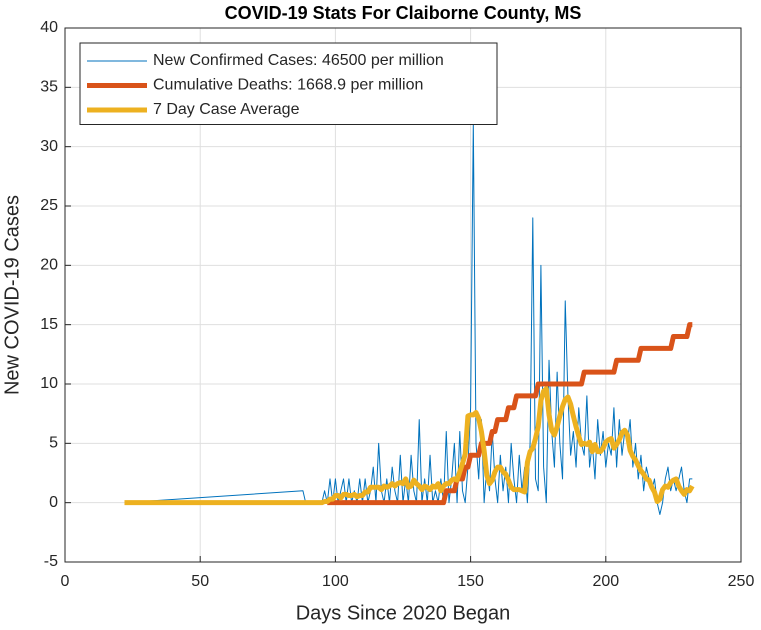 This screenshot has width=761, height=630. Describe the element at coordinates (49, 87) in the screenshot. I see `y-tick-label: 35` at that location.